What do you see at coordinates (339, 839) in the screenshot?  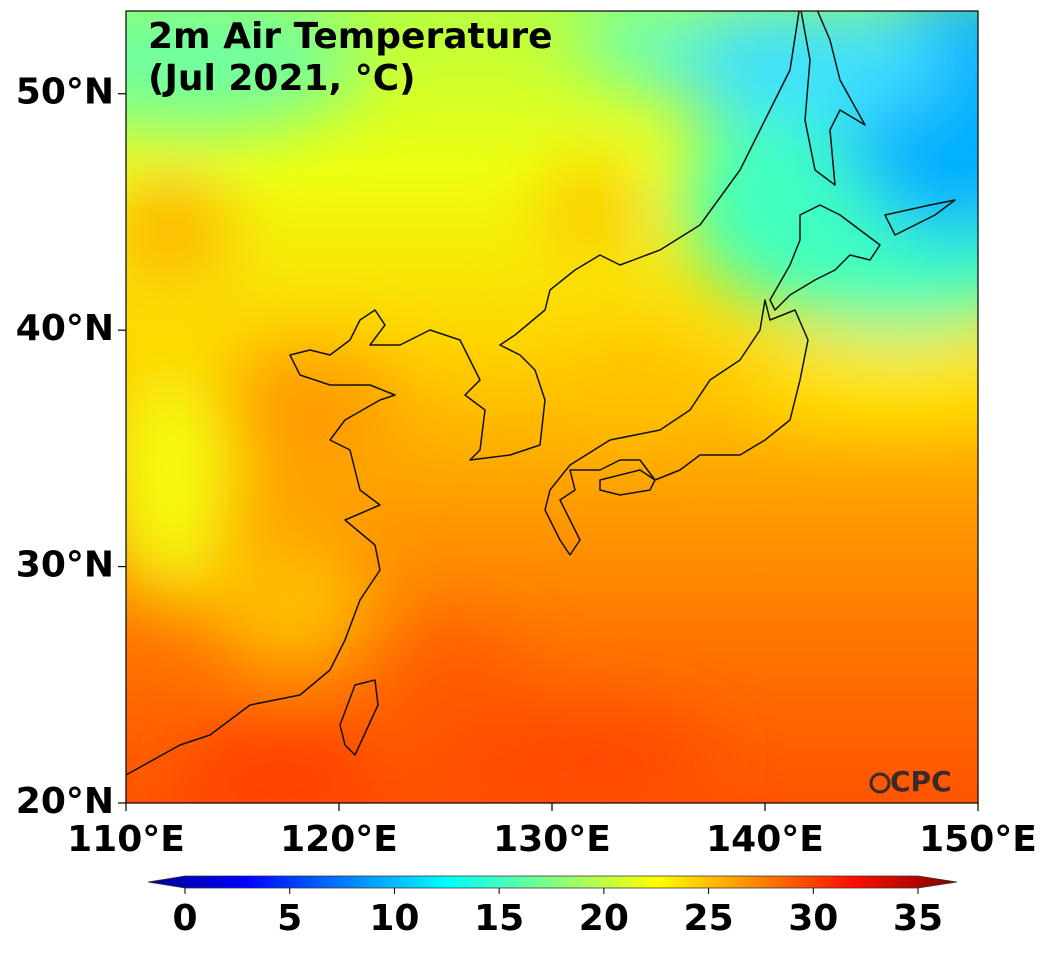 I see `x-tick-label: 120°E` at bounding box center [339, 839].